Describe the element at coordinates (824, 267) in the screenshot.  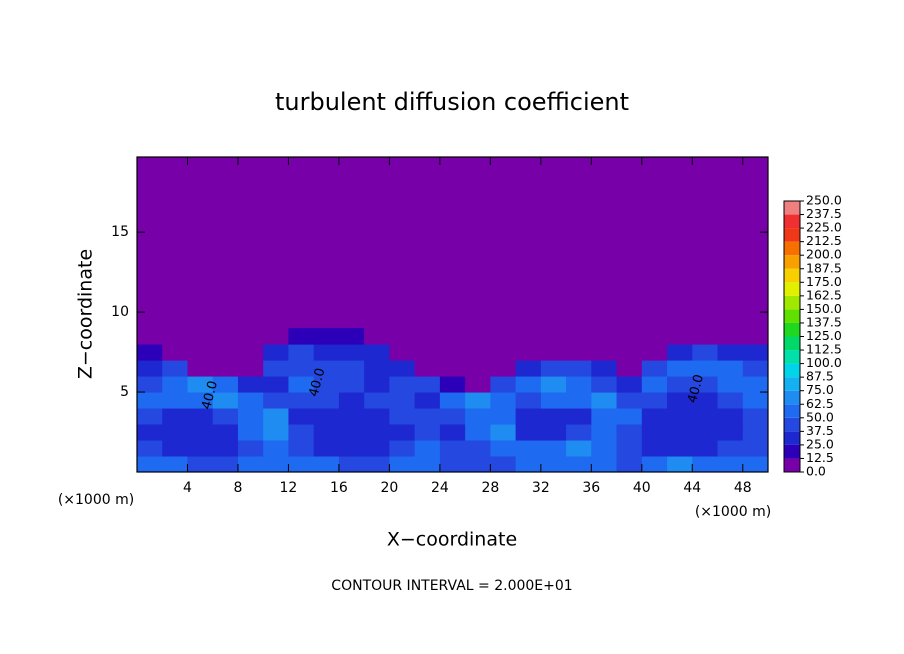
I see `colorbar-label: 187.5` at that location.